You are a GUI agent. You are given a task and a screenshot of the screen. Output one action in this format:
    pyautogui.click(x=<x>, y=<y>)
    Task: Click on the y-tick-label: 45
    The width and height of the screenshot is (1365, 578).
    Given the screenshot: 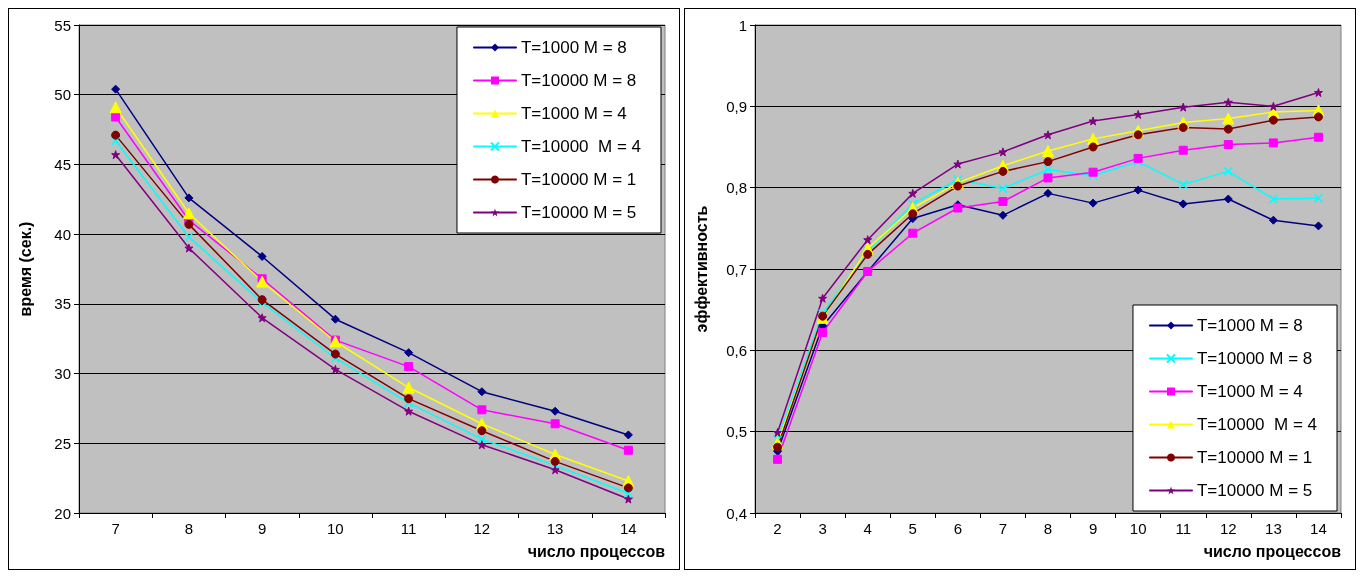 What is the action you would take?
    pyautogui.click(x=62, y=164)
    